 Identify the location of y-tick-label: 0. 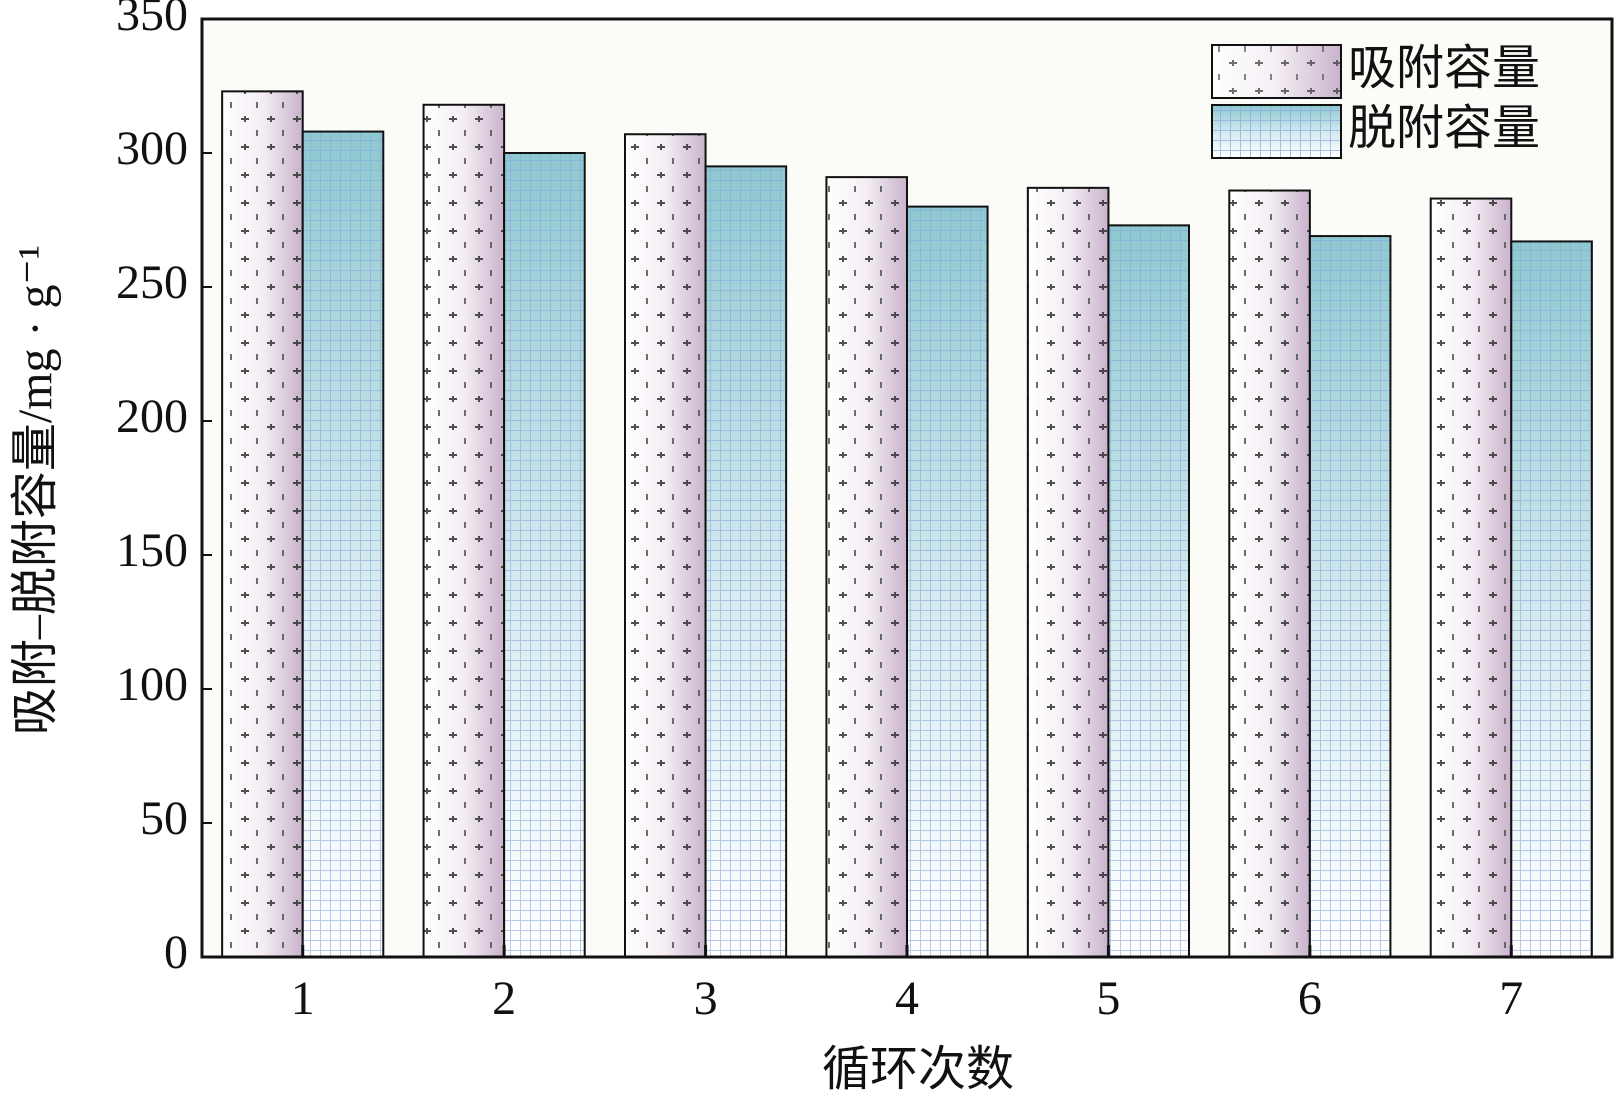
(176, 952).